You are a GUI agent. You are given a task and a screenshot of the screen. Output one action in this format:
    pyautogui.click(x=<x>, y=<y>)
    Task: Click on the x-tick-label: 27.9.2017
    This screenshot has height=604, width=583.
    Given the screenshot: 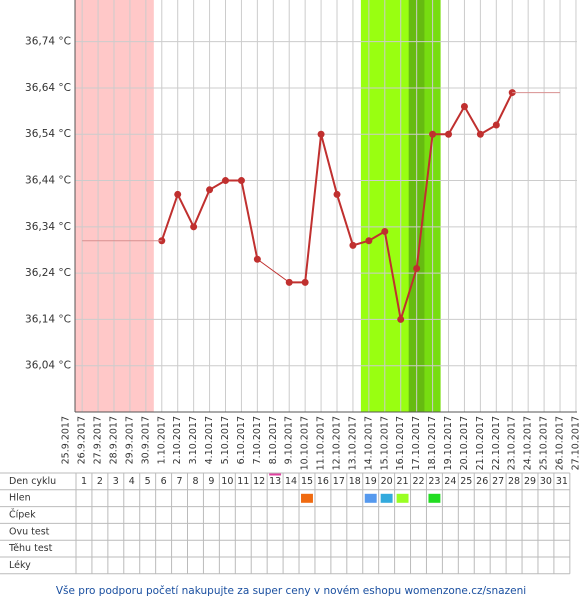 What is the action you would take?
    pyautogui.click(x=98, y=440)
    